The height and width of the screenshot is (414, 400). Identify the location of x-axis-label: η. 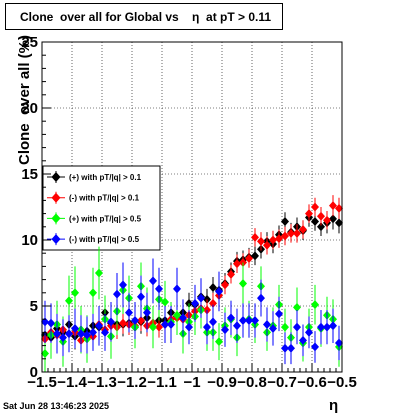
(334, 405).